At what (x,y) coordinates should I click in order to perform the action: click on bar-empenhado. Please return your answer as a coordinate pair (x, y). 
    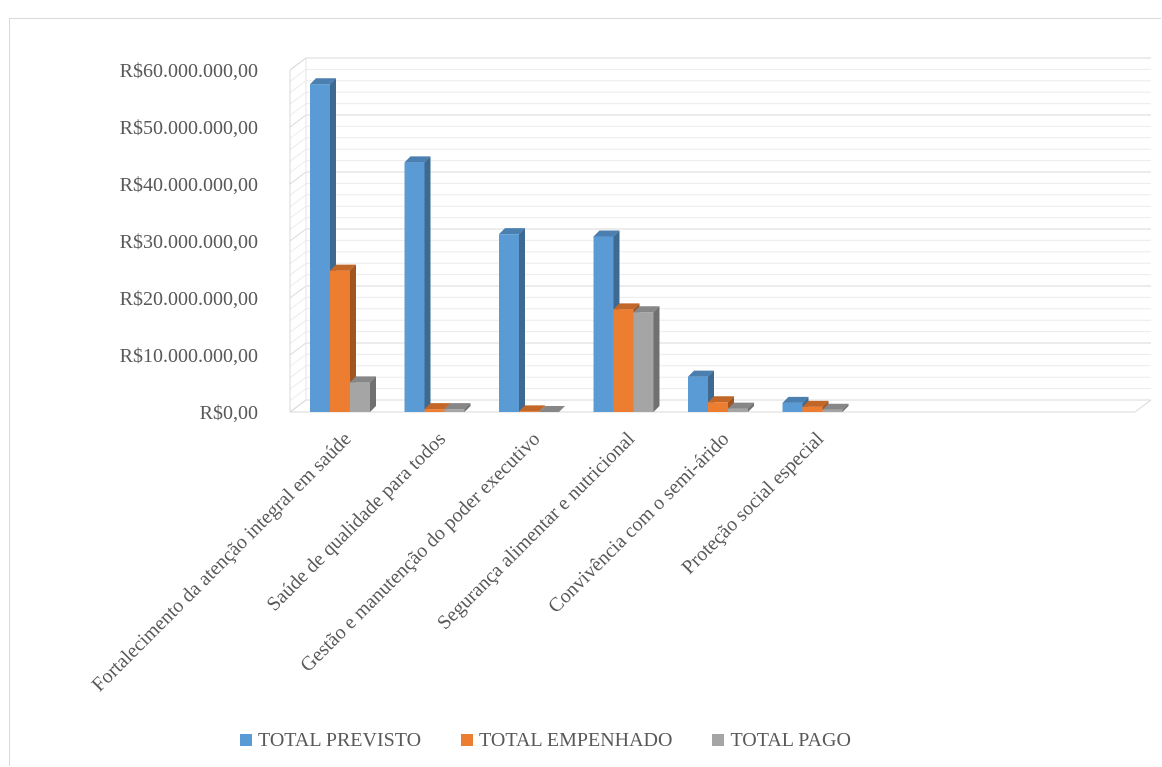
    Looking at the image, I should click on (532, 408).